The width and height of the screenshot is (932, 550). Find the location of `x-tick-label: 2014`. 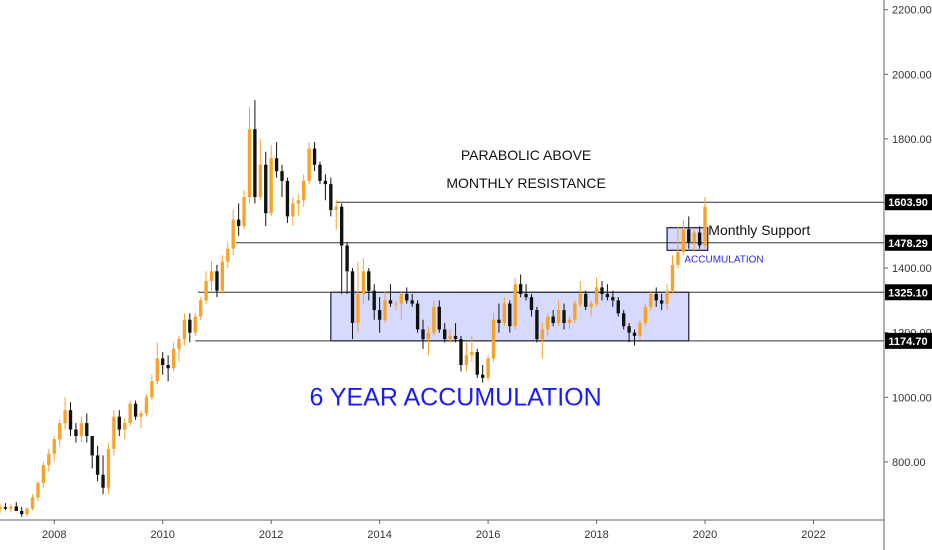

x-tick-label: 2014 is located at coordinates (379, 535).